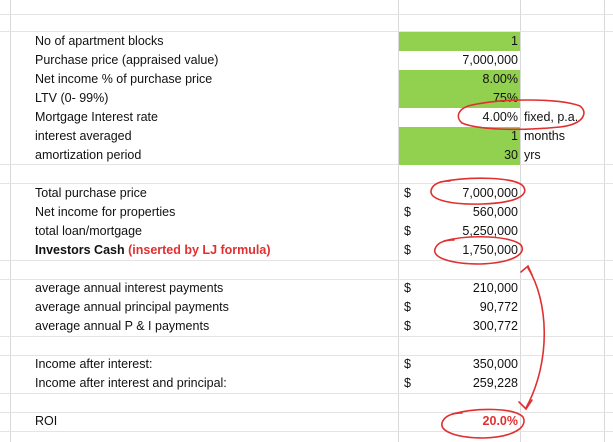 The width and height of the screenshot is (613, 442). Describe the element at coordinates (500, 421) in the screenshot. I see `roi-value-cell: 20.0%` at that location.